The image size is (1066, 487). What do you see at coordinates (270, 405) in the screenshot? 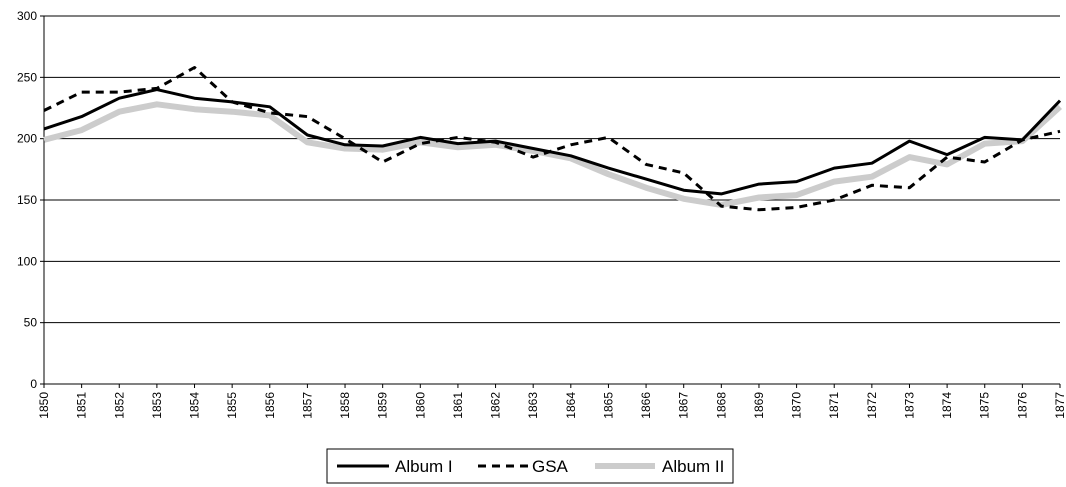
I see `x-tick-label: 1856` at bounding box center [270, 405].